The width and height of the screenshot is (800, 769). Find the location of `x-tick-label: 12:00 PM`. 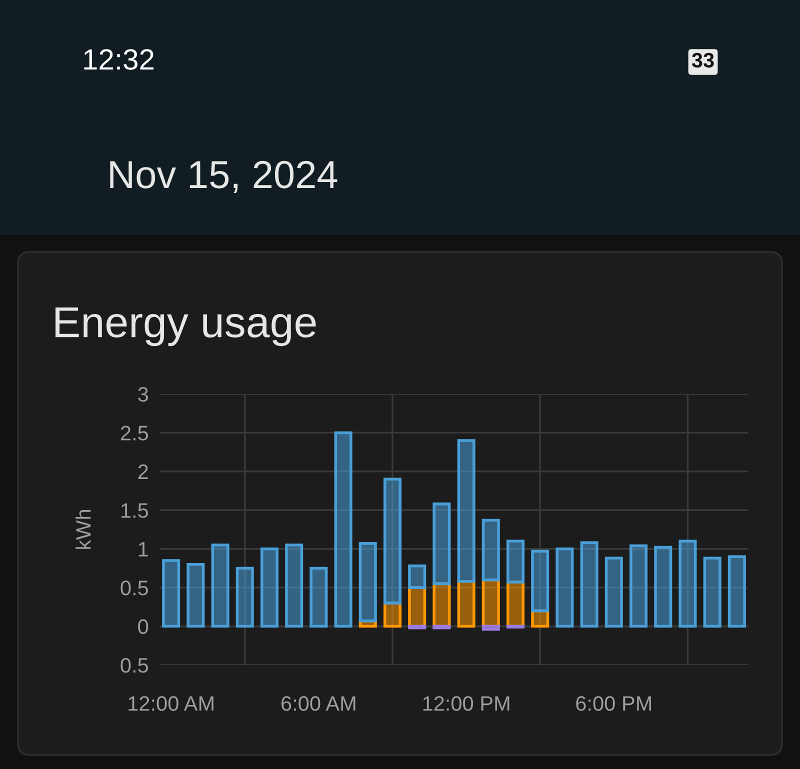

x-tick-label: 12:00 PM is located at coordinates (466, 703).